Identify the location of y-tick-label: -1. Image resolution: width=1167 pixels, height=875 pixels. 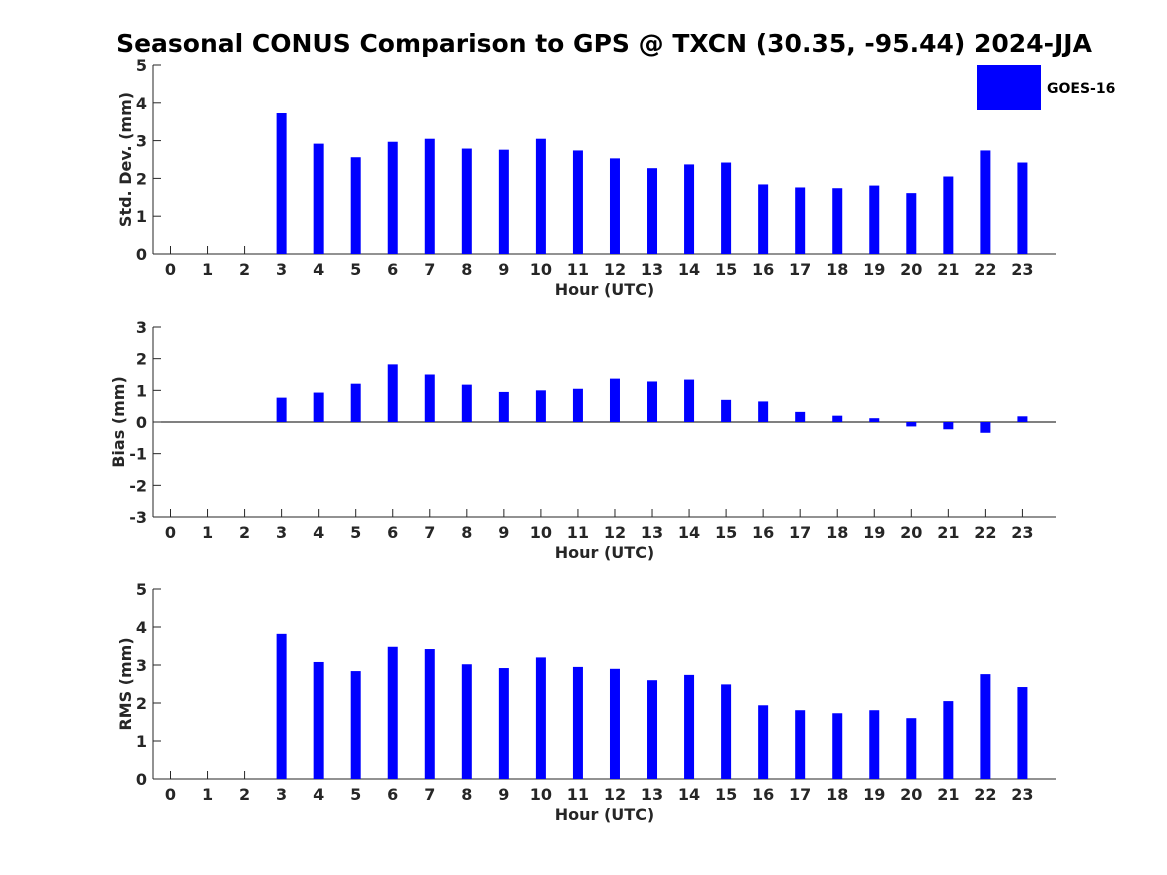
(138, 454).